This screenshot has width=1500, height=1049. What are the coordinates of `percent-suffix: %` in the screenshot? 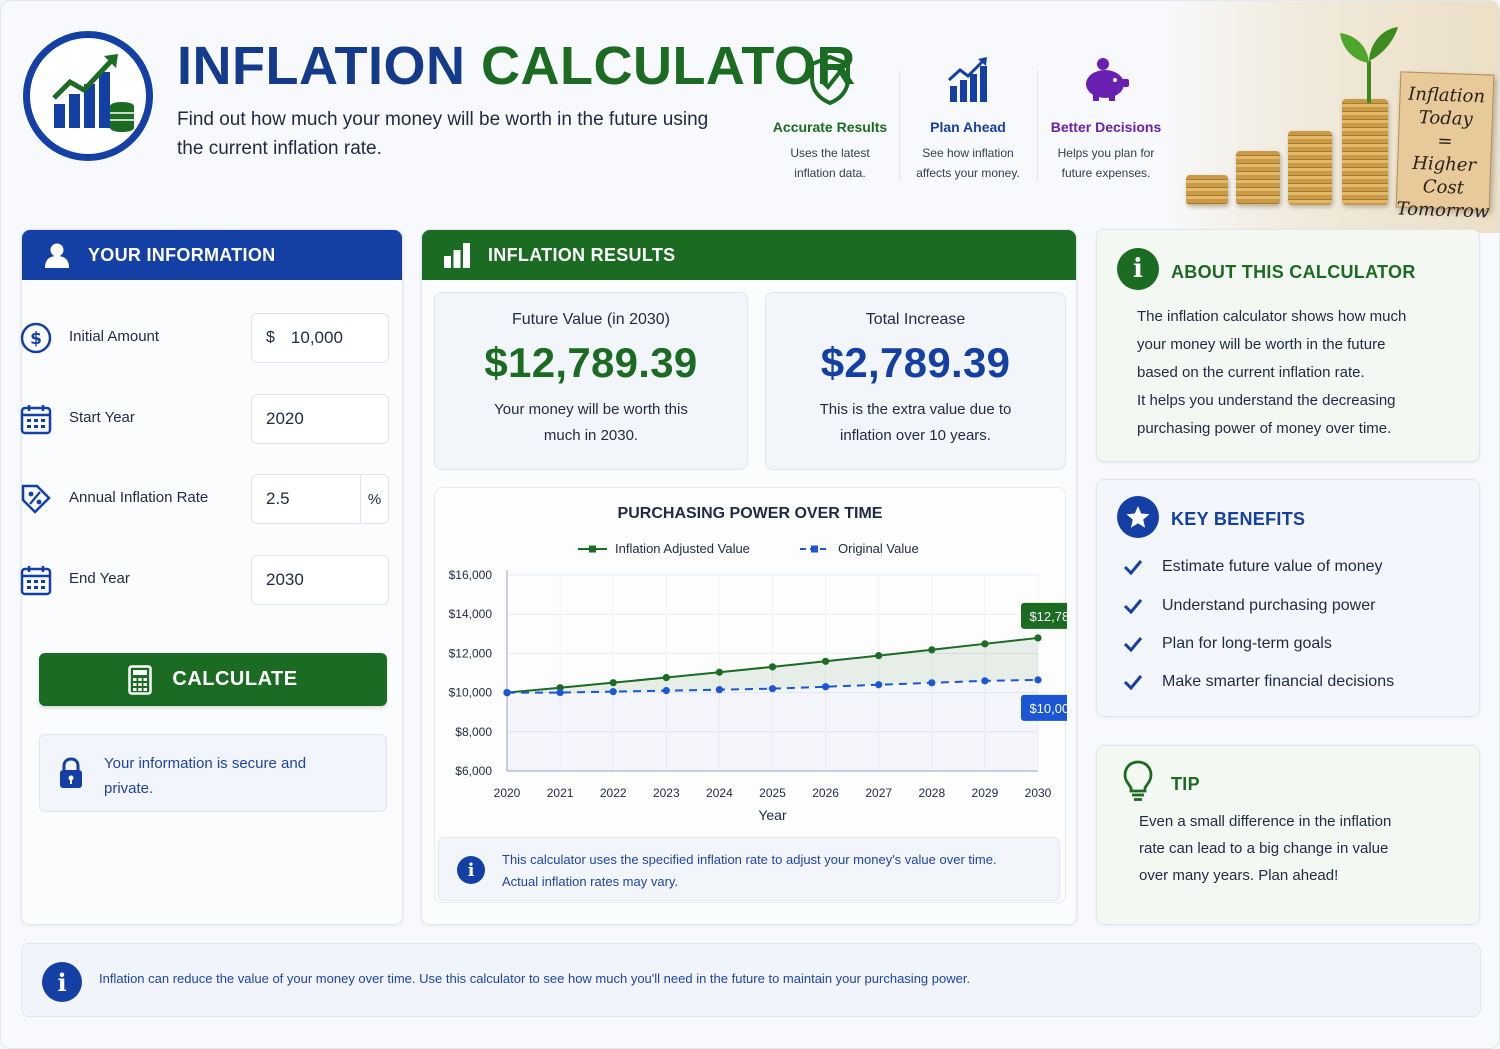 It's located at (374, 499).